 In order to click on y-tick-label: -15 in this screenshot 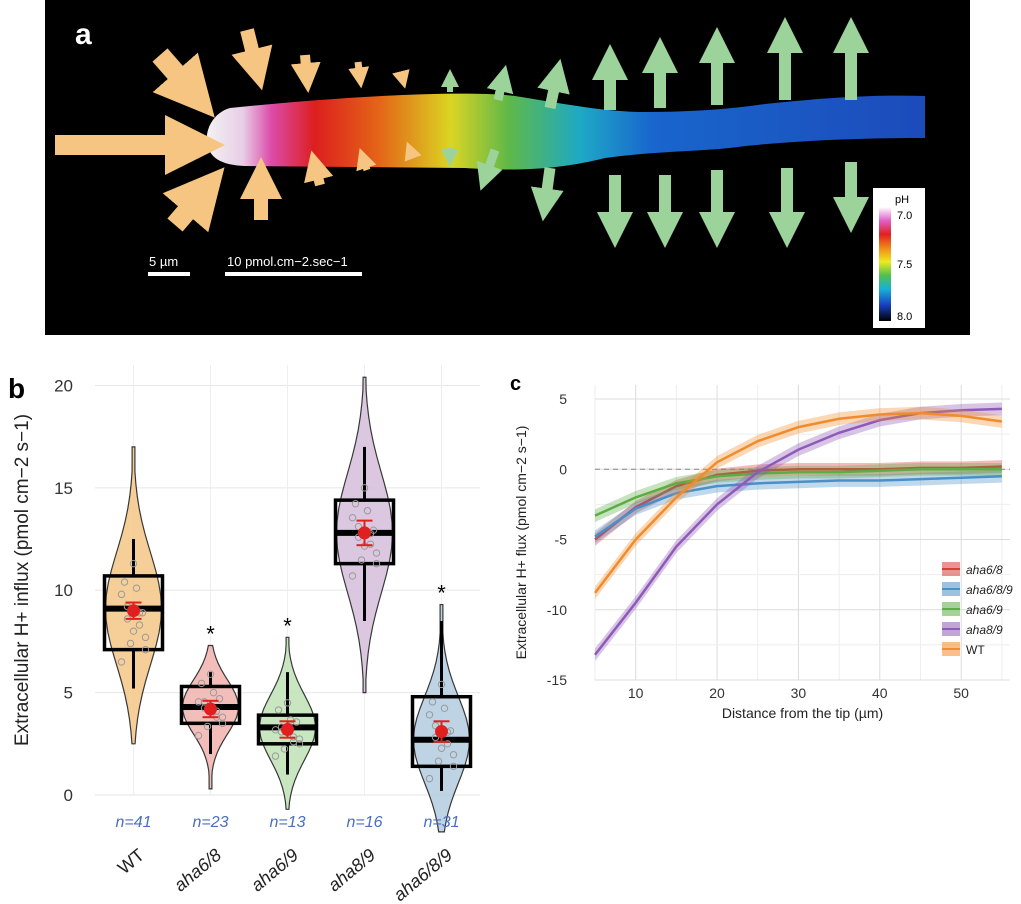, I will do `click(557, 680)`.